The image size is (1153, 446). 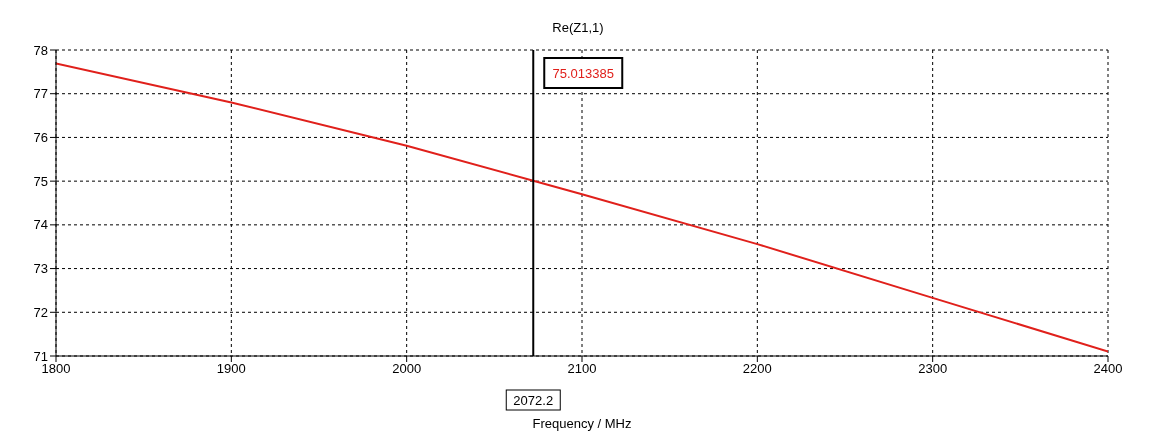 What do you see at coordinates (40, 50) in the screenshot?
I see `y-tick-label: 78` at bounding box center [40, 50].